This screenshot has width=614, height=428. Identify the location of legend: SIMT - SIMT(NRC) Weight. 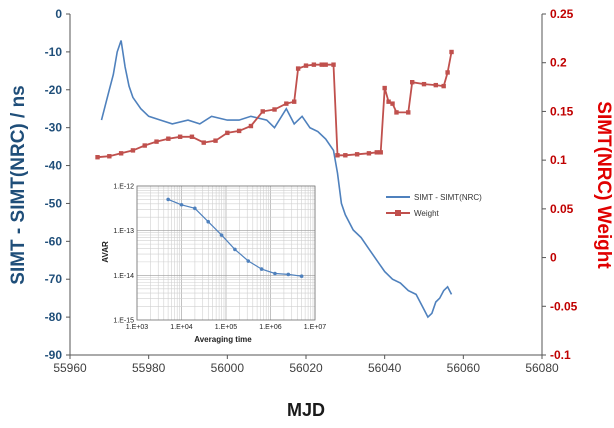
(434, 205).